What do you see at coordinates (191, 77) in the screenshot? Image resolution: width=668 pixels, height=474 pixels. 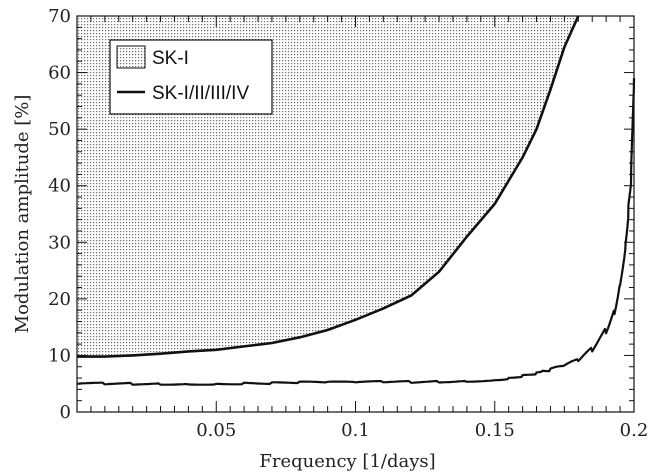 I see `legend: SK-I SK-I/II/III/IV` at bounding box center [191, 77].